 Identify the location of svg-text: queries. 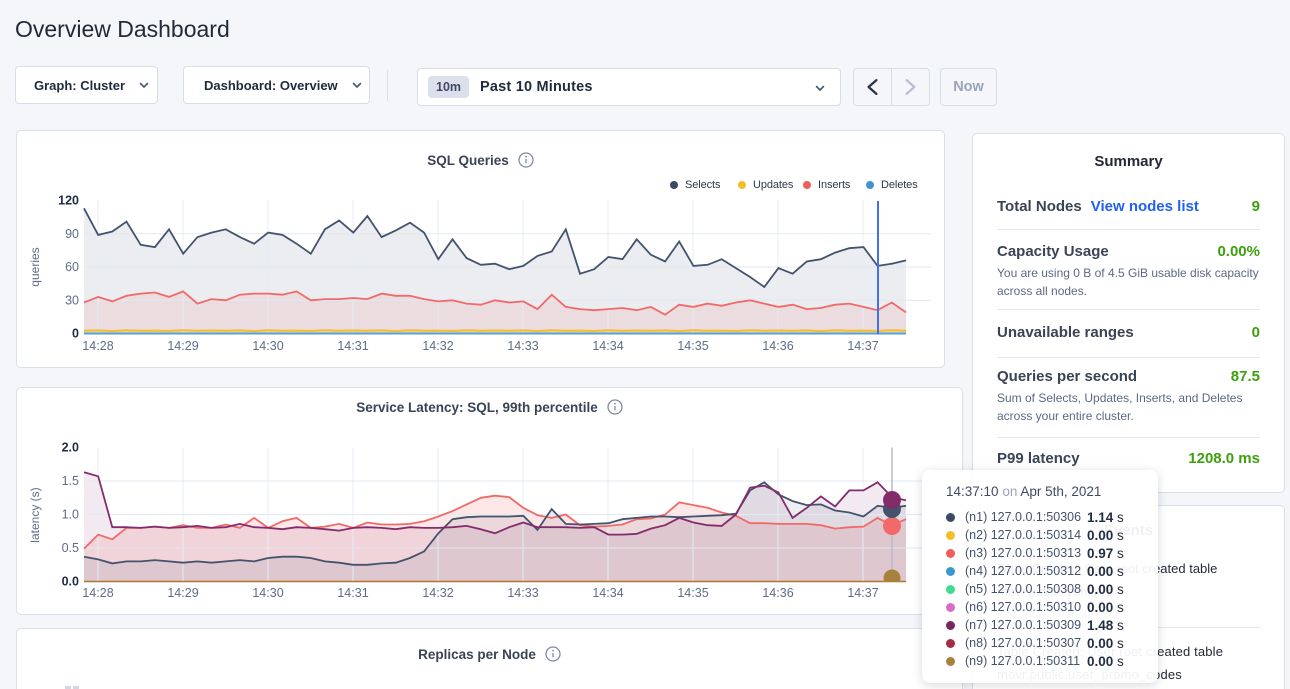
(35, 266).